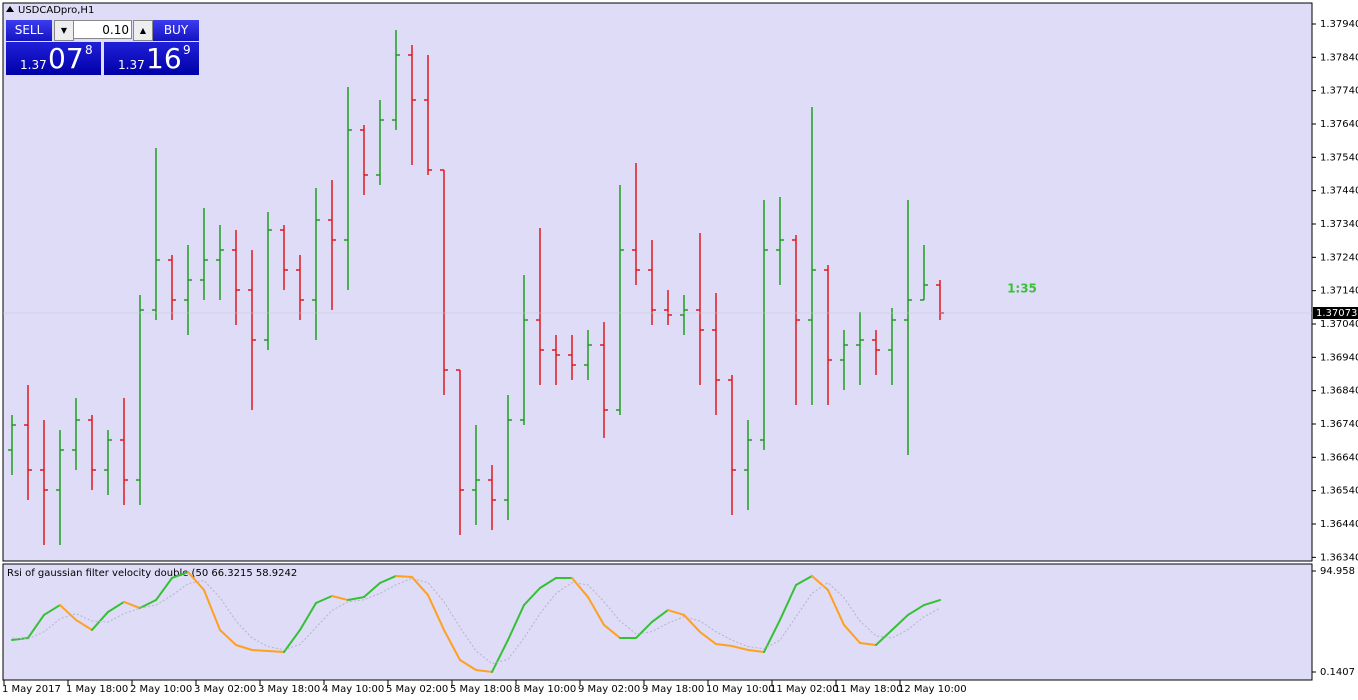  What do you see at coordinates (1337, 672) in the screenshot?
I see `y-tick-label: 0.1407` at bounding box center [1337, 672].